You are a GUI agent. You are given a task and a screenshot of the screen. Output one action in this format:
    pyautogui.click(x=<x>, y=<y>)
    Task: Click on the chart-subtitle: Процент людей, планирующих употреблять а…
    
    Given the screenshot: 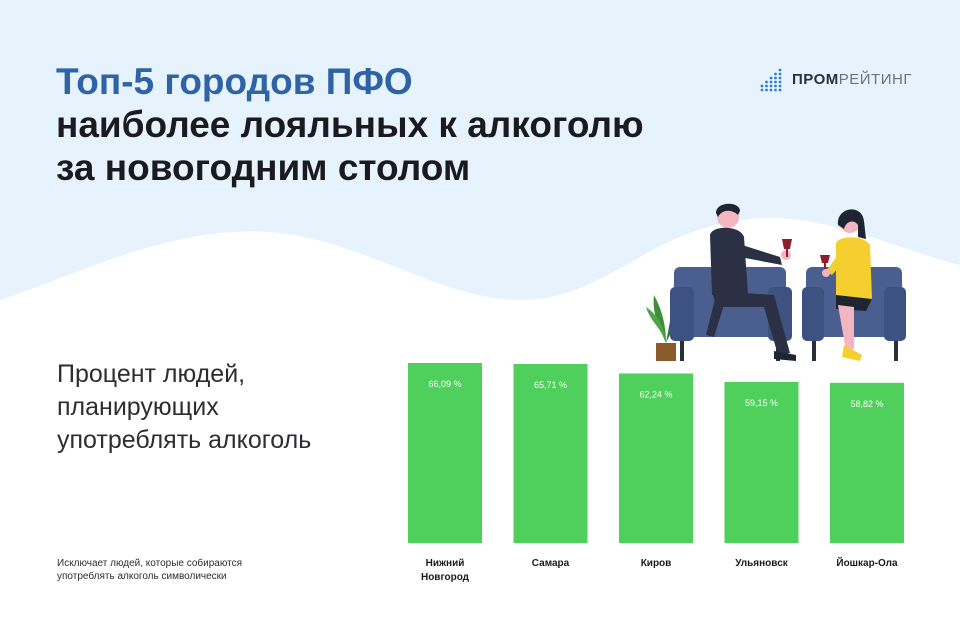 What is the action you would take?
    pyautogui.click(x=184, y=407)
    